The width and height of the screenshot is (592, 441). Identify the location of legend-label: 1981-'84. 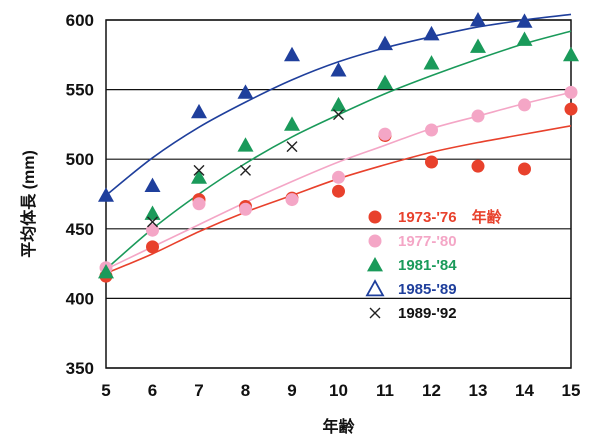
(427, 265).